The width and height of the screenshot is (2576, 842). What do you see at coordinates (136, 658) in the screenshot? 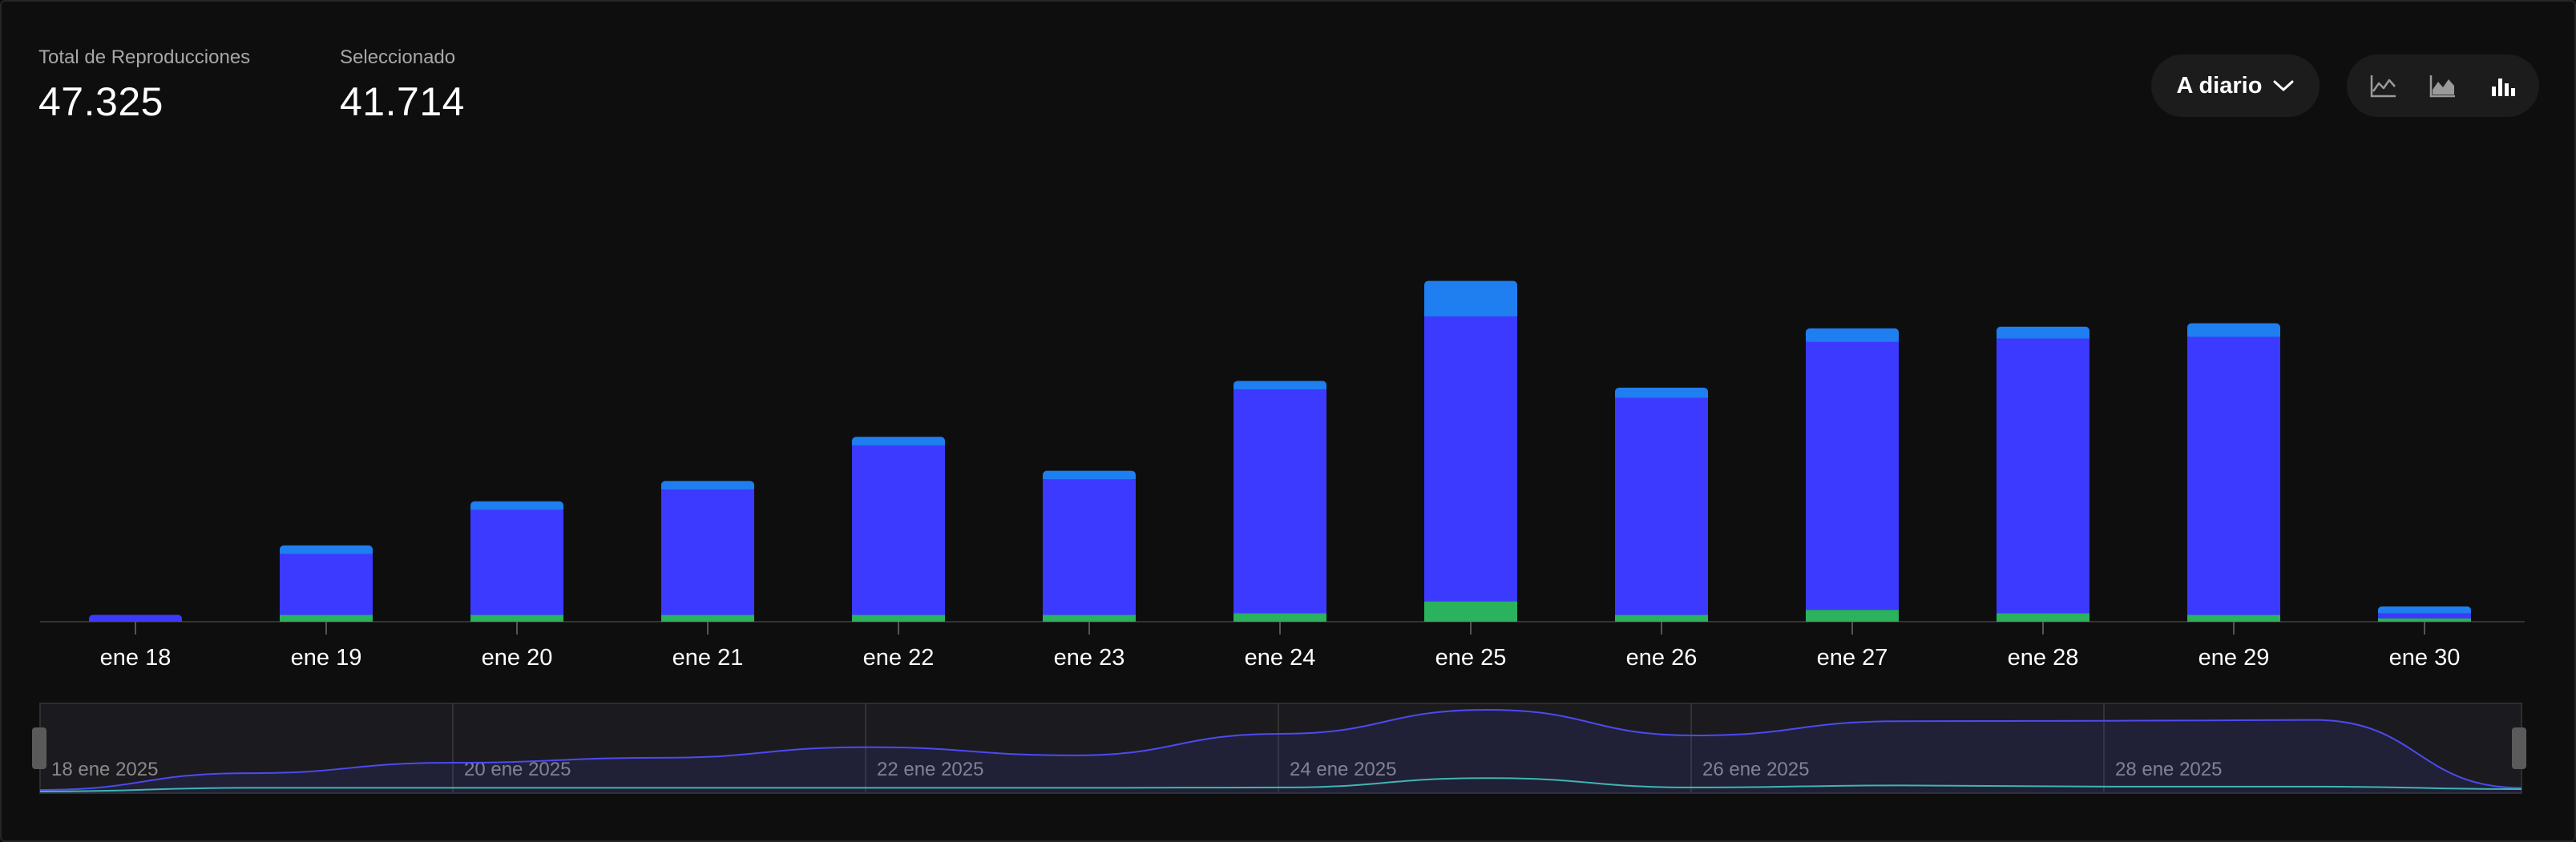
I see `x-tick-label: ene 18` at bounding box center [136, 658].